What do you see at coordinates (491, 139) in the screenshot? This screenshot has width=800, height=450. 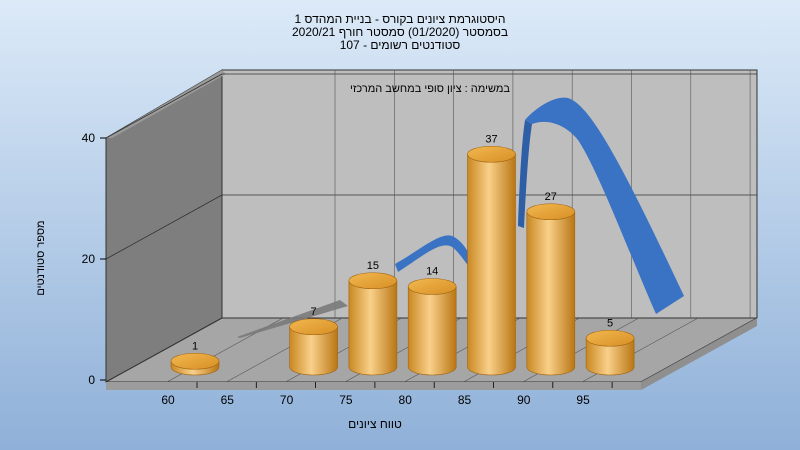 I see `data-label: 37` at bounding box center [491, 139].